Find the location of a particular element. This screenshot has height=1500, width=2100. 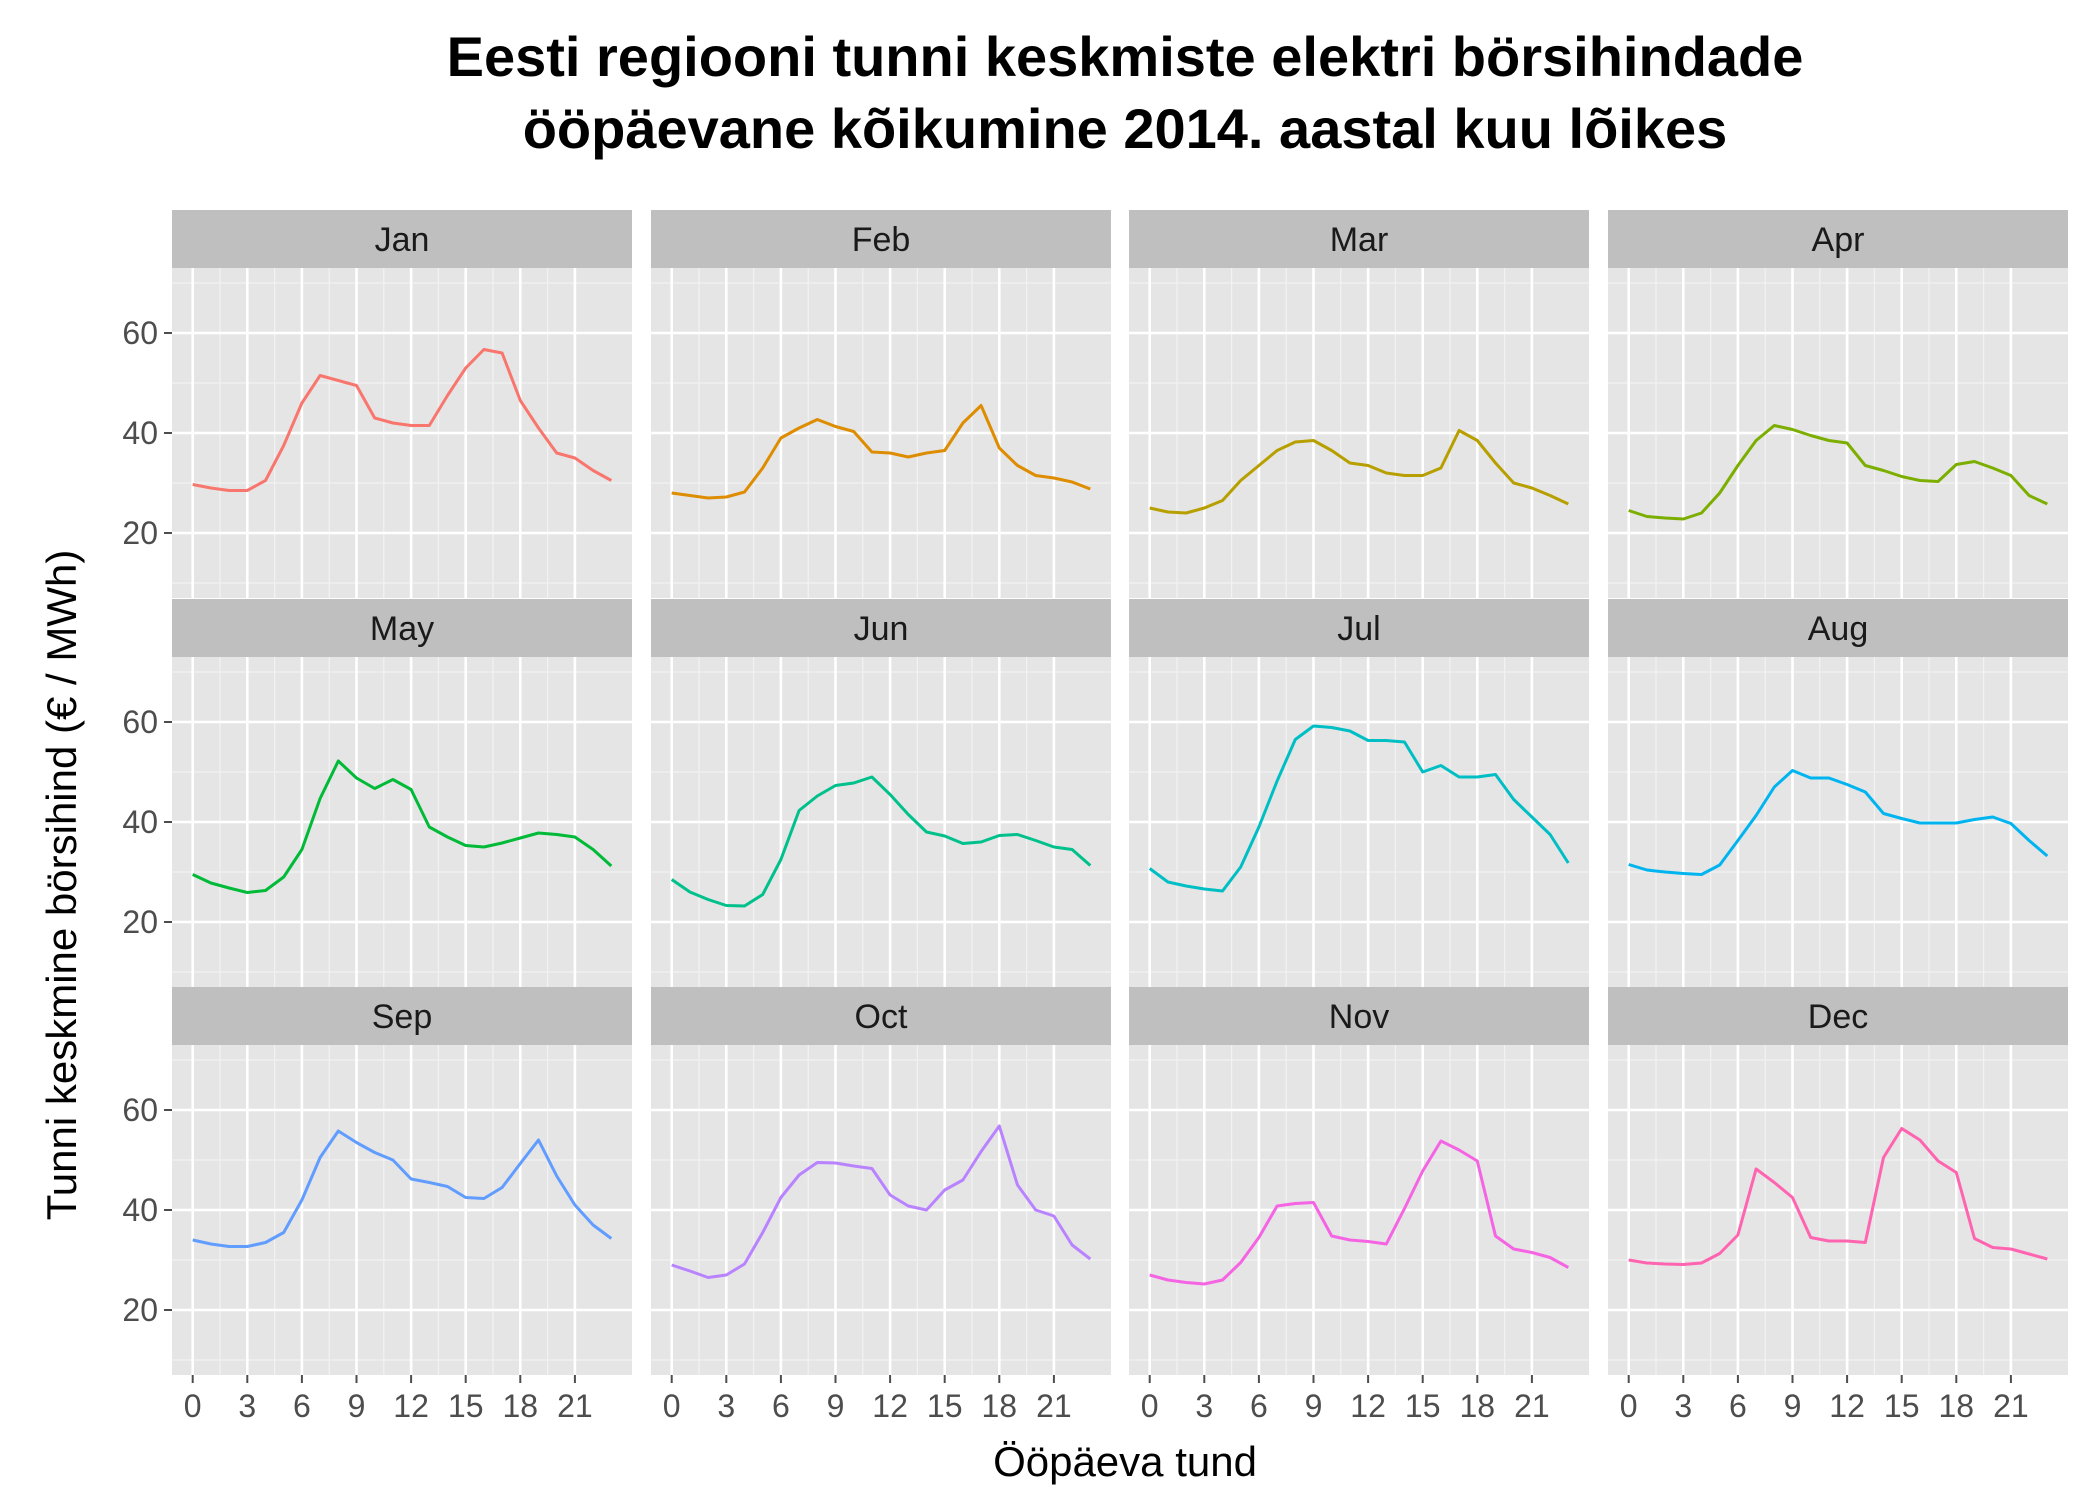

facet-strip-label: Jun is located at coordinates (881, 629).